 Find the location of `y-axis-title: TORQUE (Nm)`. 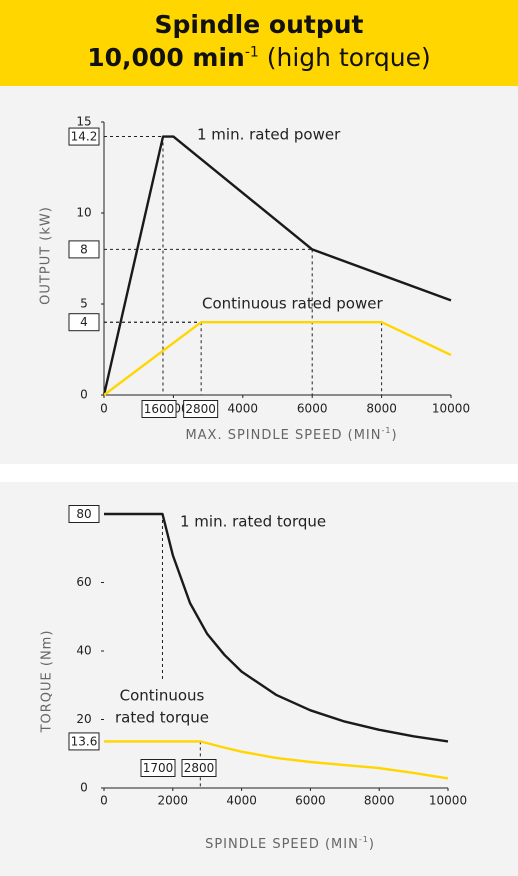

y-axis-title: TORQUE (Nm) is located at coordinates (47, 682).